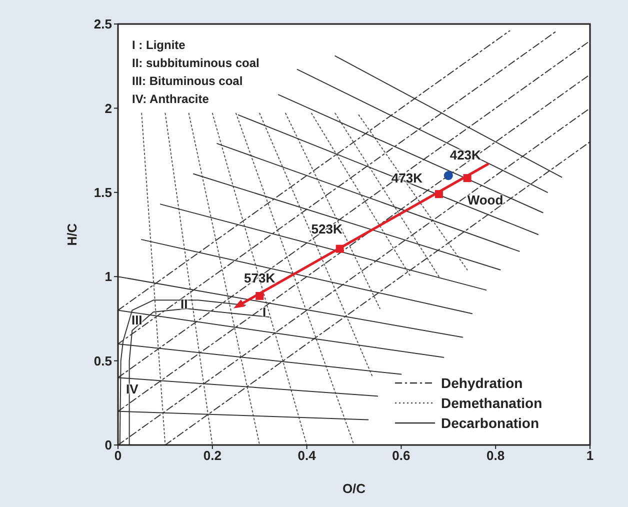  What do you see at coordinates (184, 304) in the screenshot?
I see `annotation: II` at bounding box center [184, 304].